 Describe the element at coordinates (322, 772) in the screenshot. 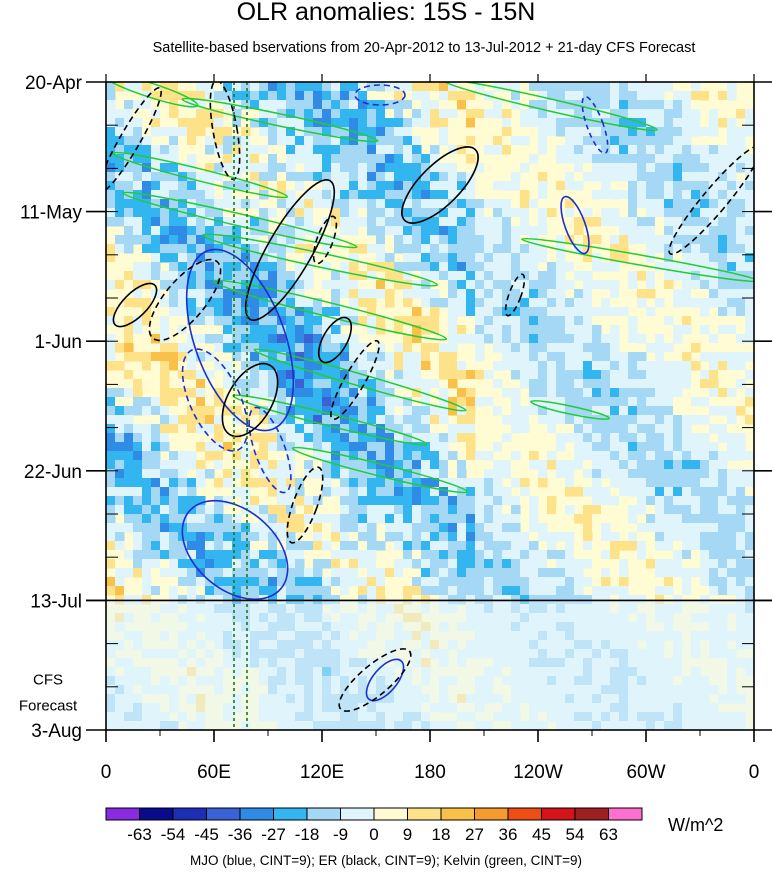

I see `x-tick-label: 120E` at that location.